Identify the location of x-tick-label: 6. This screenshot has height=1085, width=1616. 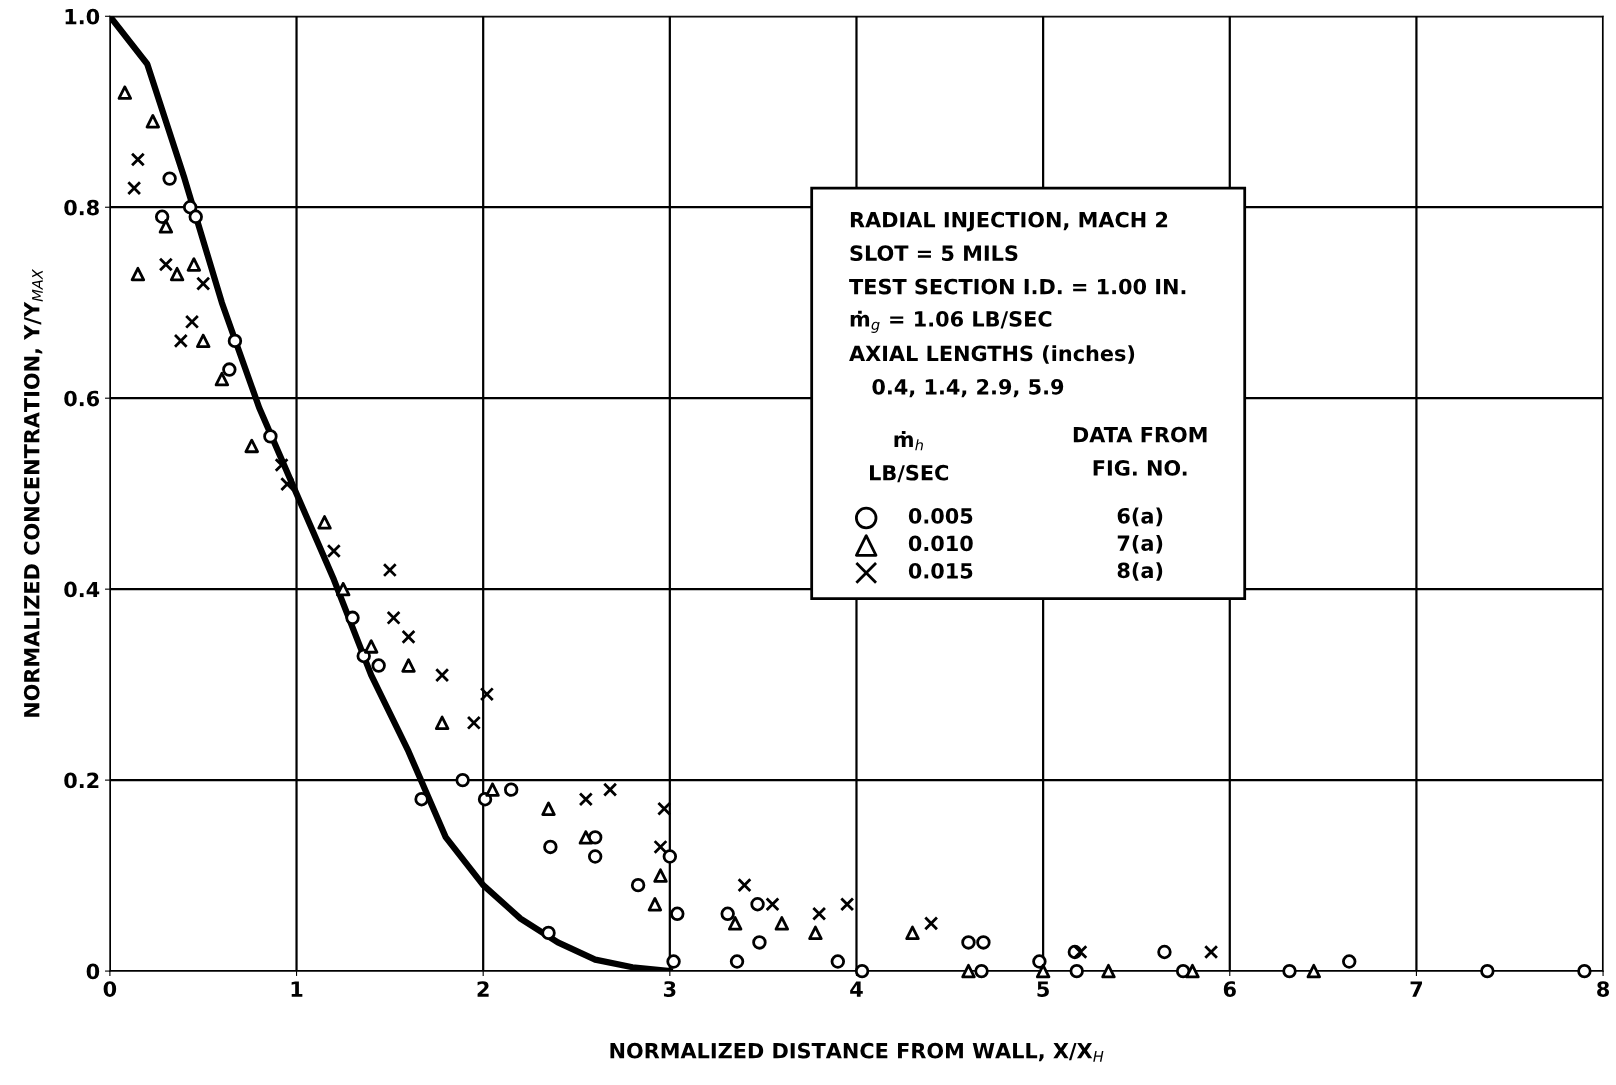
(1229, 989).